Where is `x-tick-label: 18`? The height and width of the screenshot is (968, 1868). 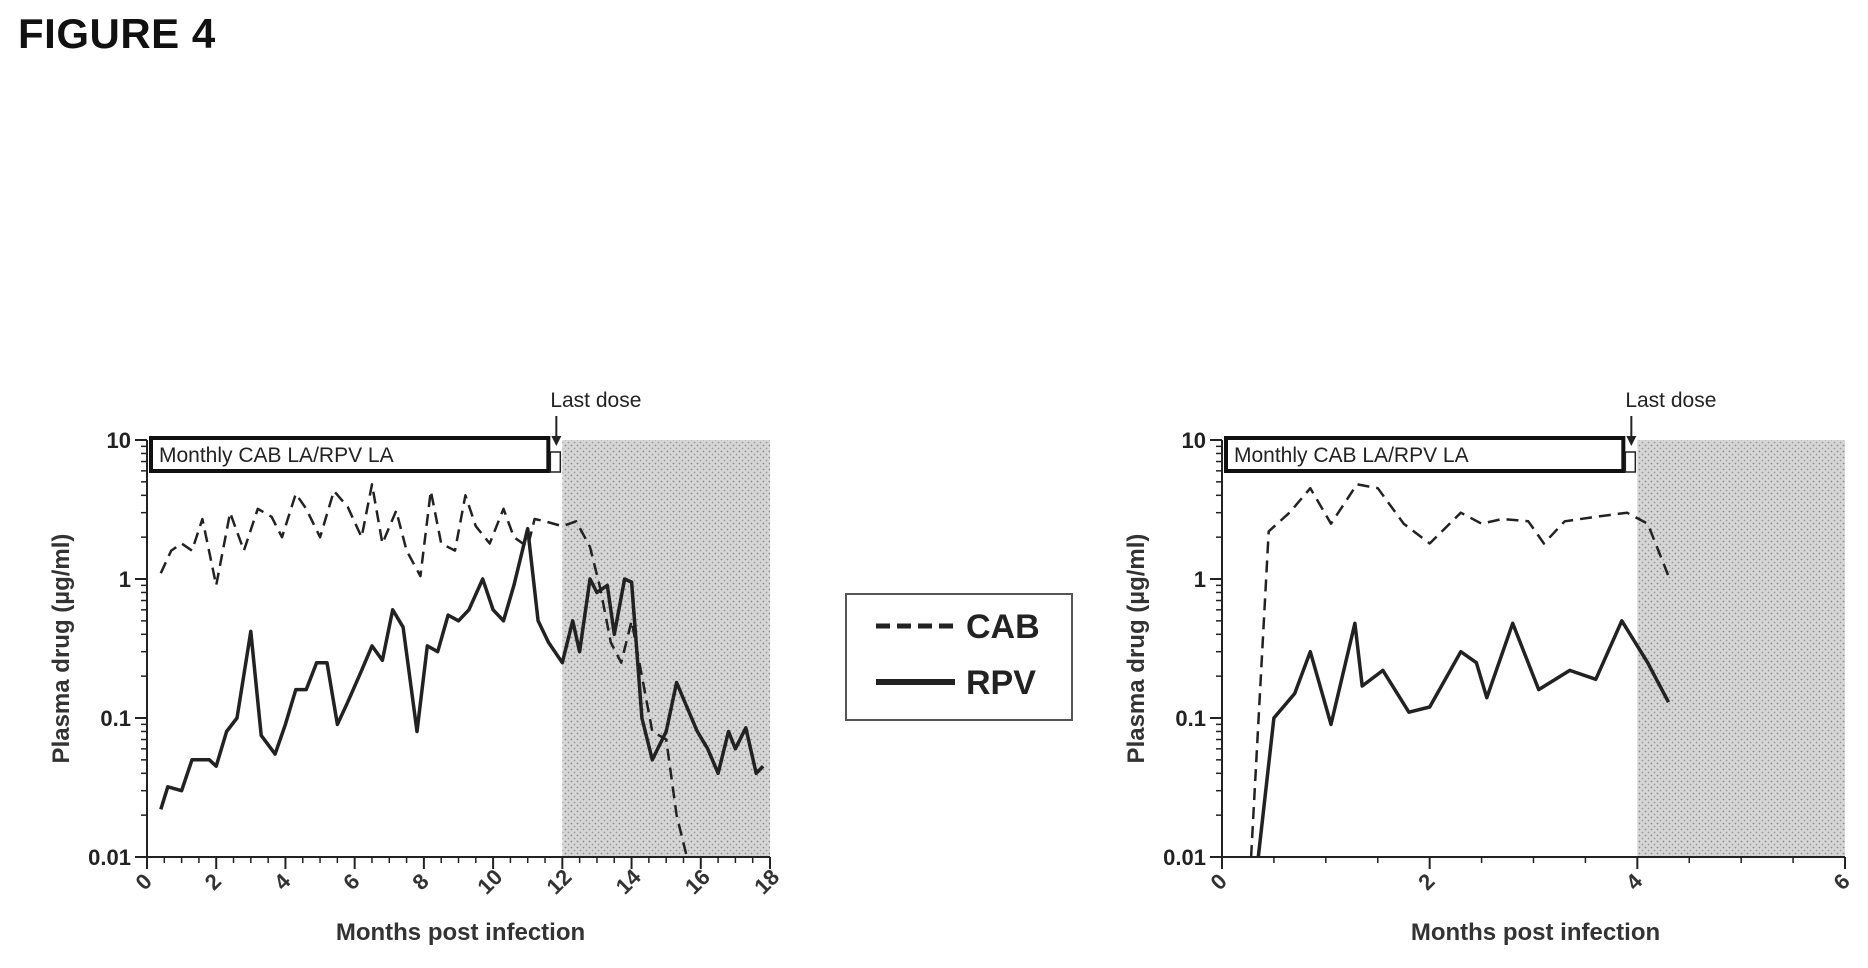 x-tick-label: 18 is located at coordinates (766, 881).